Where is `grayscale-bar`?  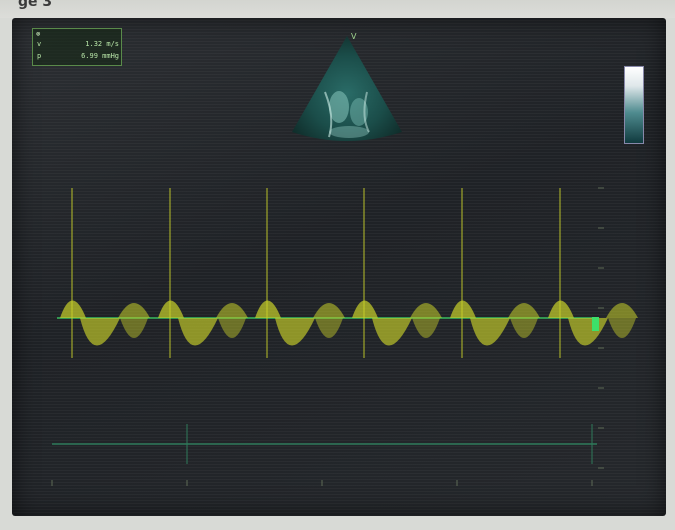 grayscale-bar is located at coordinates (634, 105).